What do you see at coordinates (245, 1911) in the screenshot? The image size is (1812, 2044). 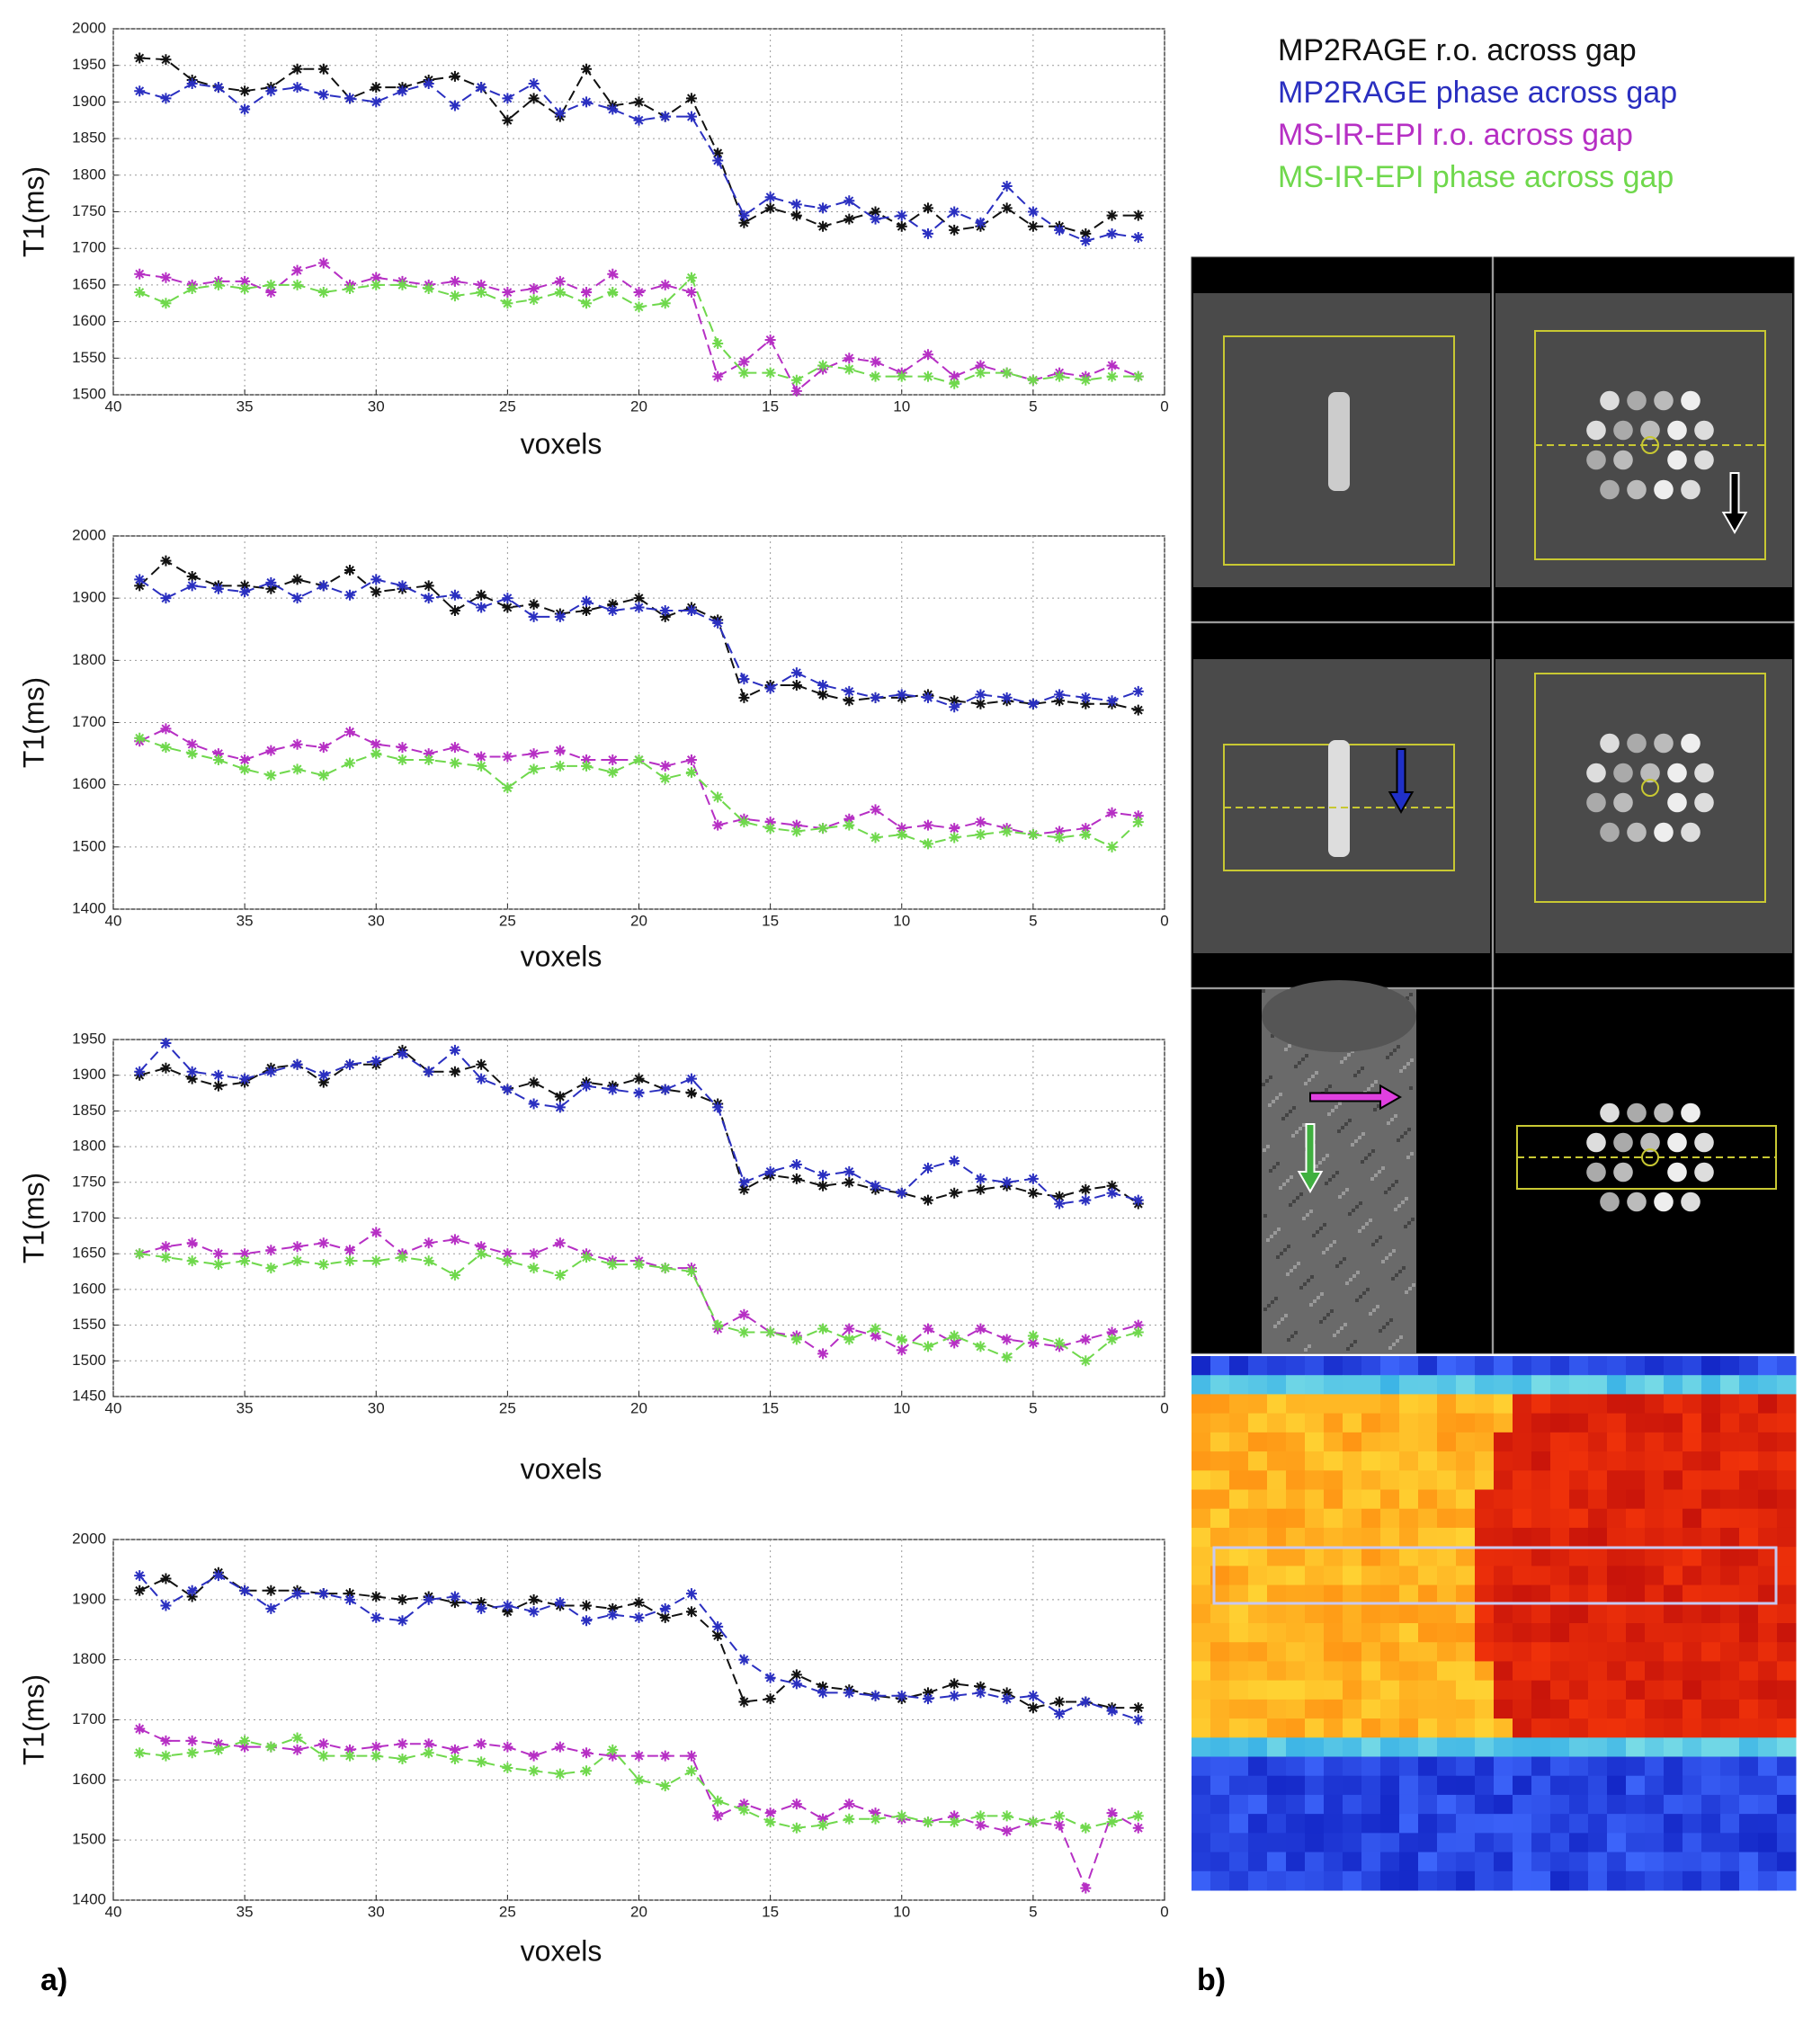 I see `x-tick-label: 35` at bounding box center [245, 1911].